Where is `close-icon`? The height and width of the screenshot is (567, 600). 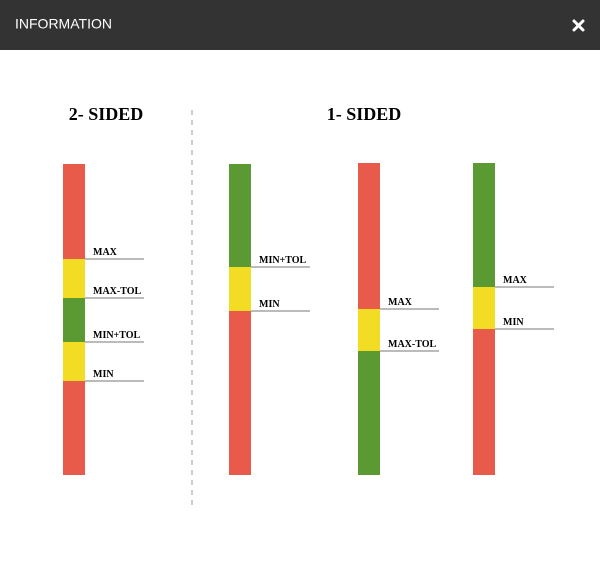 close-icon is located at coordinates (578, 25).